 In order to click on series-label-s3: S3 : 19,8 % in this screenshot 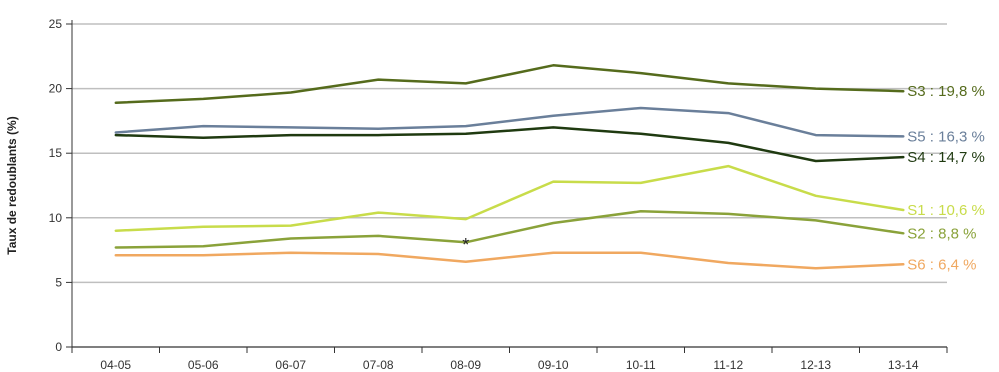, I will do `click(946, 91)`.